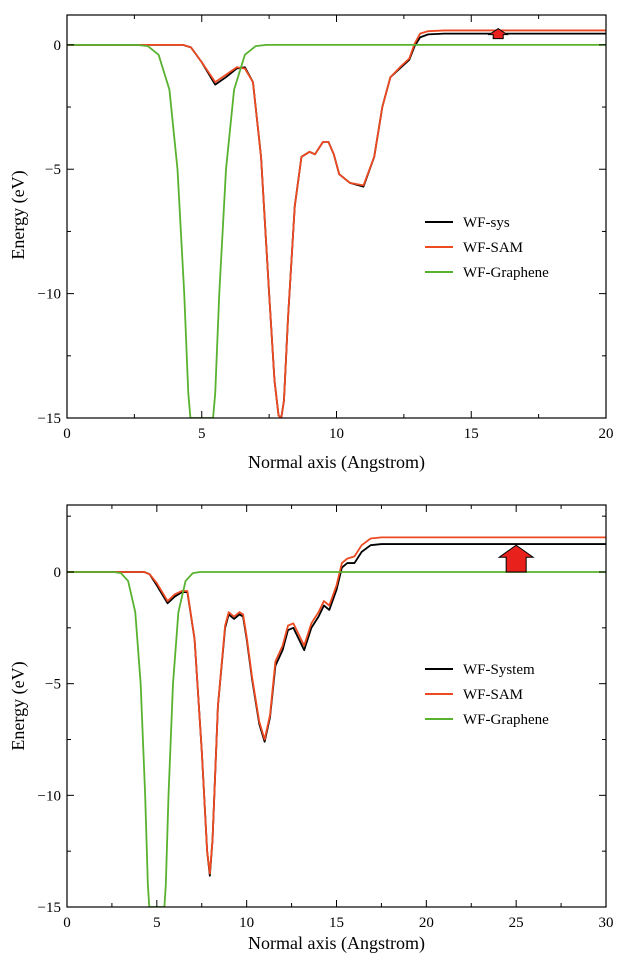  Describe the element at coordinates (486, 223) in the screenshot. I see `legend-label: WF-sys` at that location.